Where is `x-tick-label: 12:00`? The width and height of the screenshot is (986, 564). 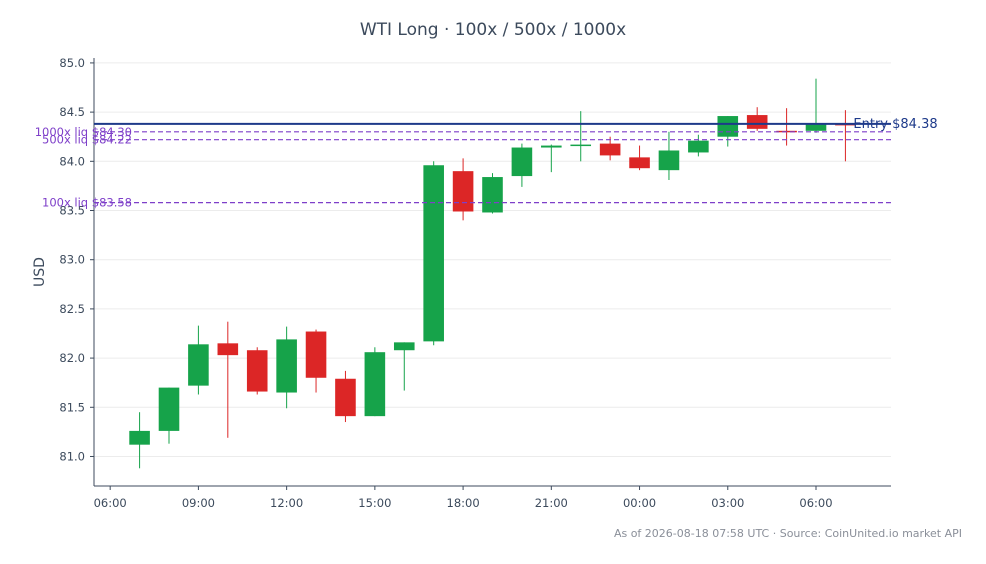 x-tick-label: 12:00 is located at coordinates (286, 503).